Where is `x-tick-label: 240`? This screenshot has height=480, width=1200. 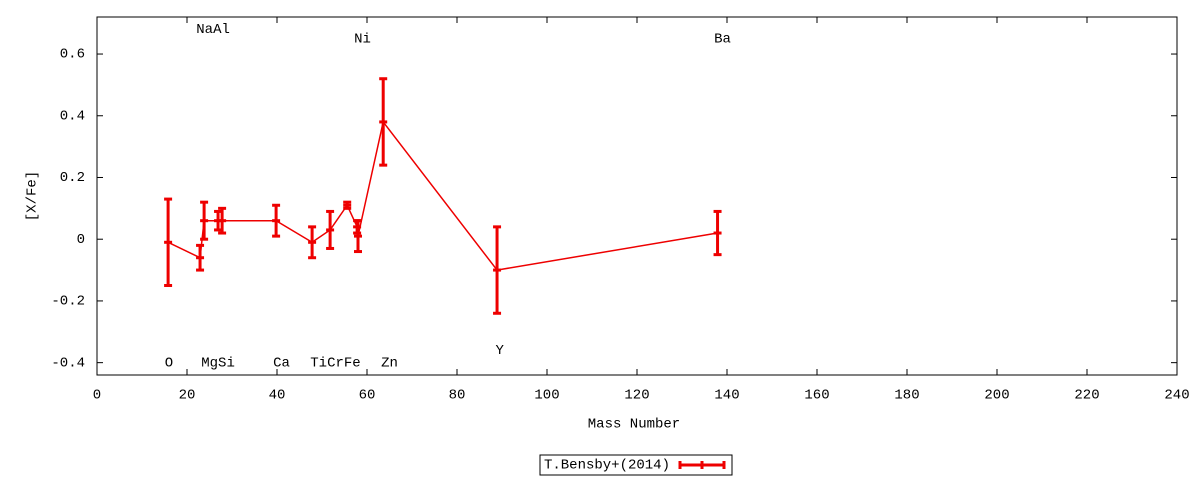 x-tick-label: 240 is located at coordinates (1176, 396).